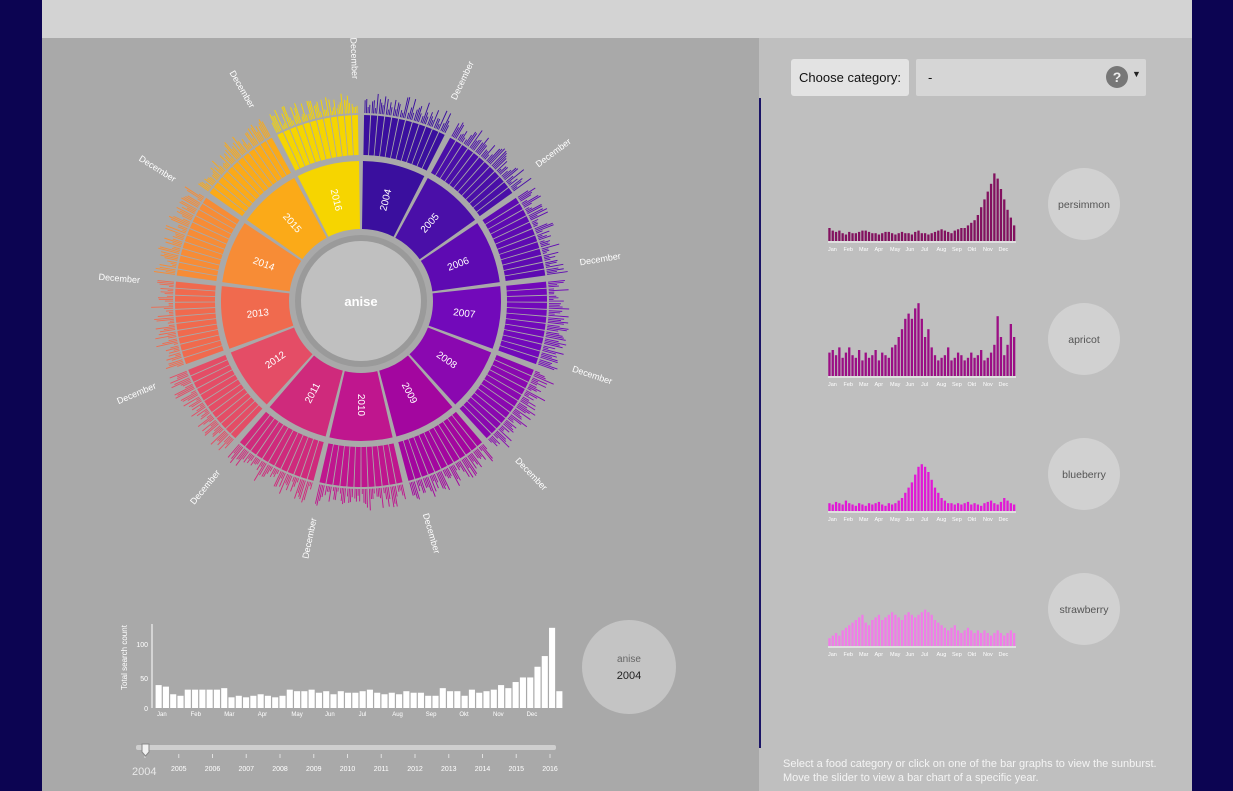 The width and height of the screenshot is (1233, 791). Describe the element at coordinates (464, 317) in the screenshot. I see `sunburst-year-2007` at that location.